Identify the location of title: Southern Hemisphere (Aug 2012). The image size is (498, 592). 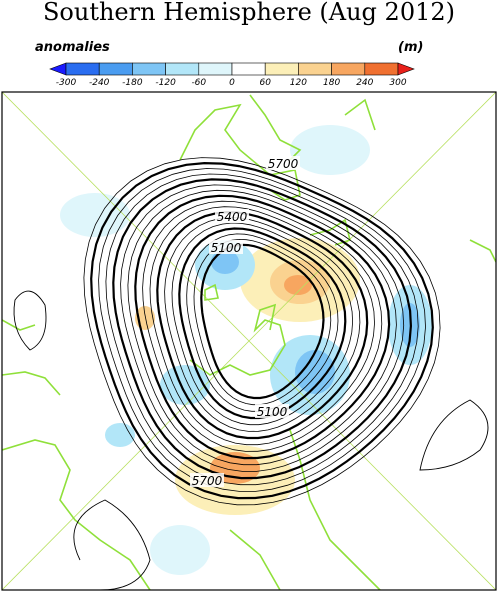
(249, 13).